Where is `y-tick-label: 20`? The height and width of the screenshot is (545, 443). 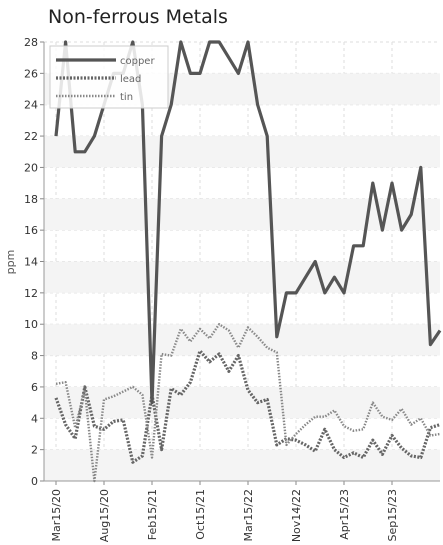 y-tick-label: 20 is located at coordinates (31, 167).